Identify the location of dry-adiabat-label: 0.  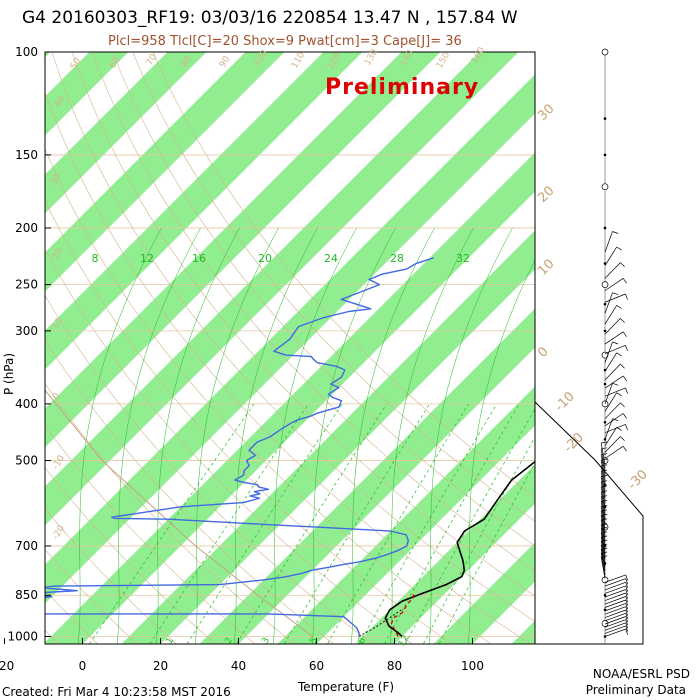
(57, 396).